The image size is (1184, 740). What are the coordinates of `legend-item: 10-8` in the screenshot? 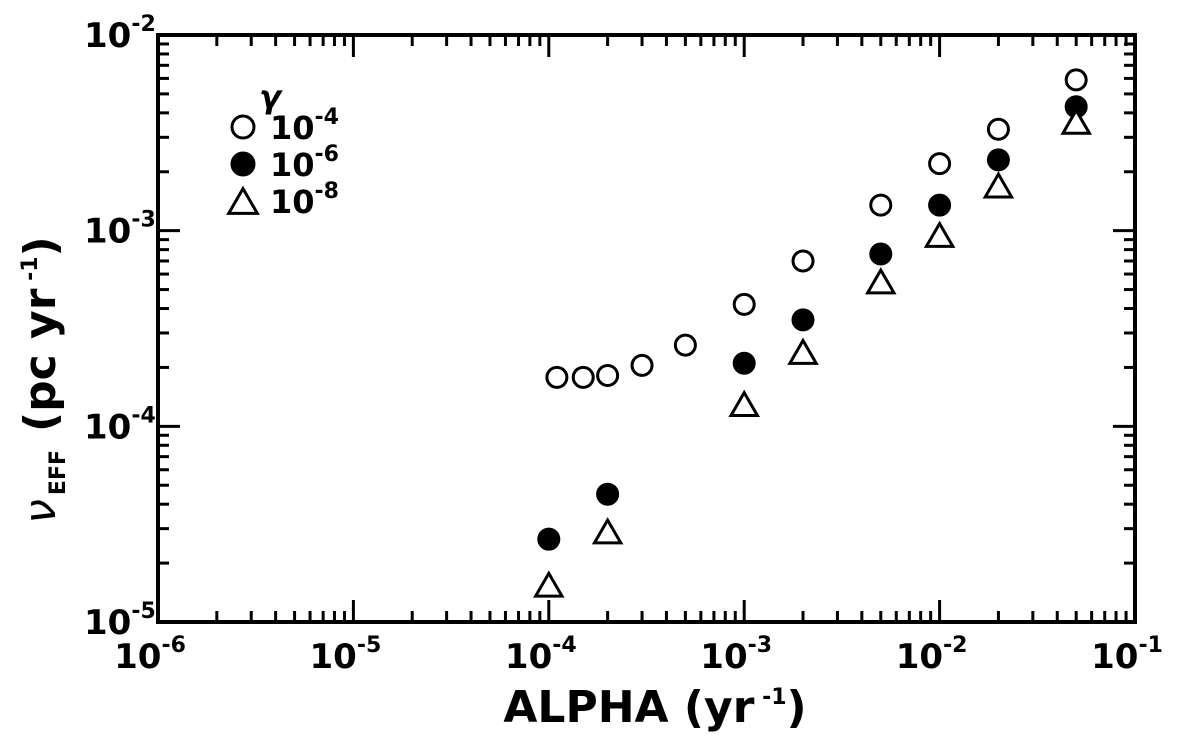 It's located at (282, 200).